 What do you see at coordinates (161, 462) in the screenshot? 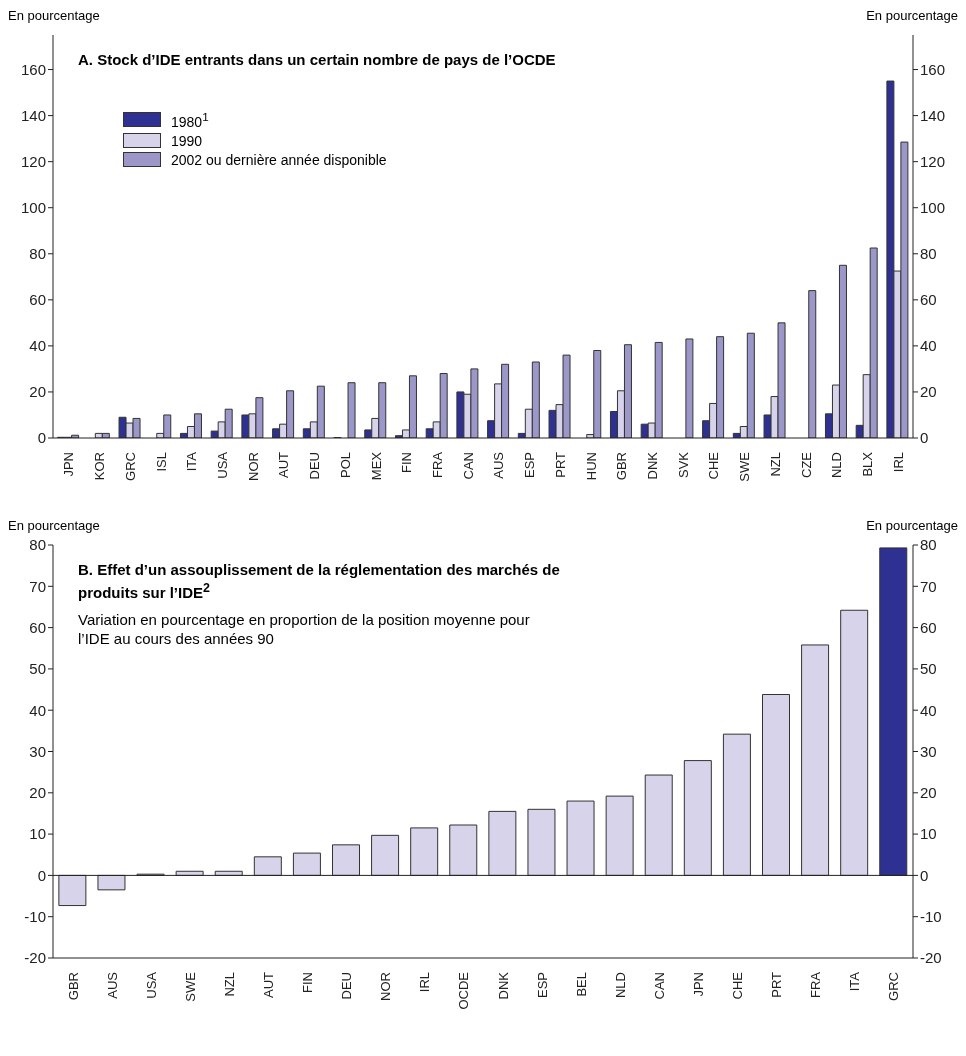
I see `x-tick-label: ISL` at bounding box center [161, 462].